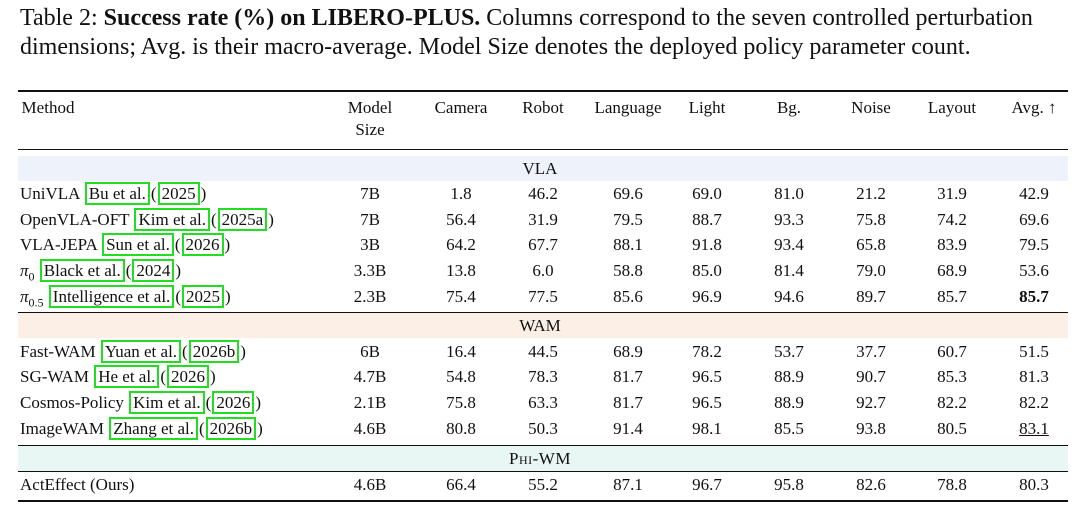 The width and height of the screenshot is (1080, 527). I want to click on layout-value: 68.9, so click(952, 270).